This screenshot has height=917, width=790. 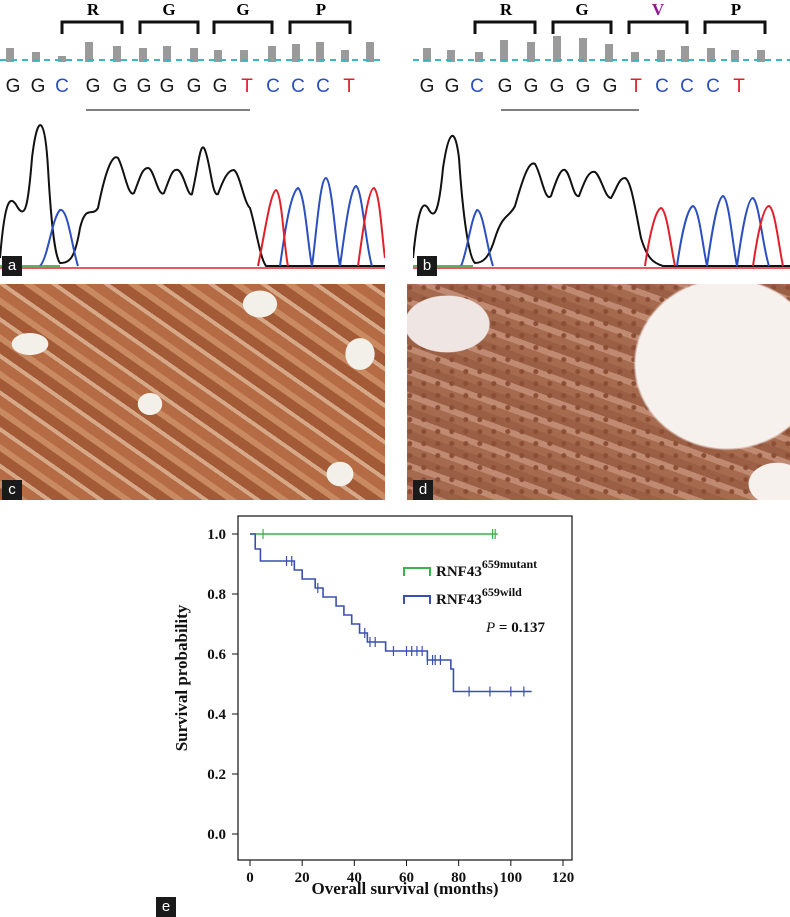 I want to click on y-tick-label: 0.4, so click(x=216, y=715).